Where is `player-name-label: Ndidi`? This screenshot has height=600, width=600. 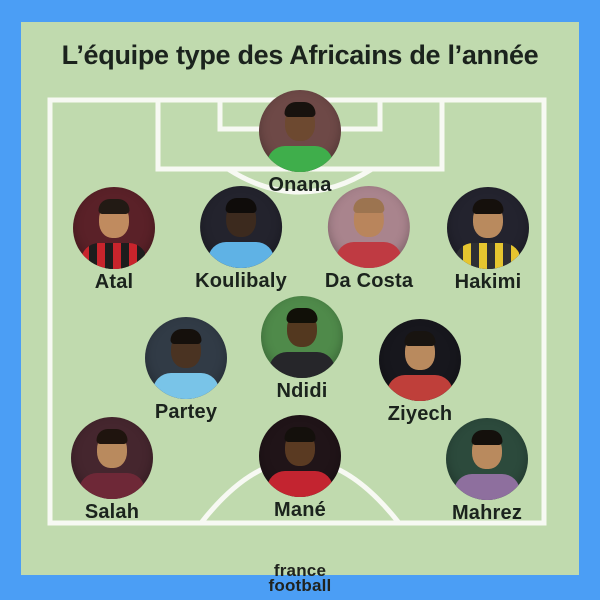
player-name-label: Ndidi is located at coordinates (302, 391).